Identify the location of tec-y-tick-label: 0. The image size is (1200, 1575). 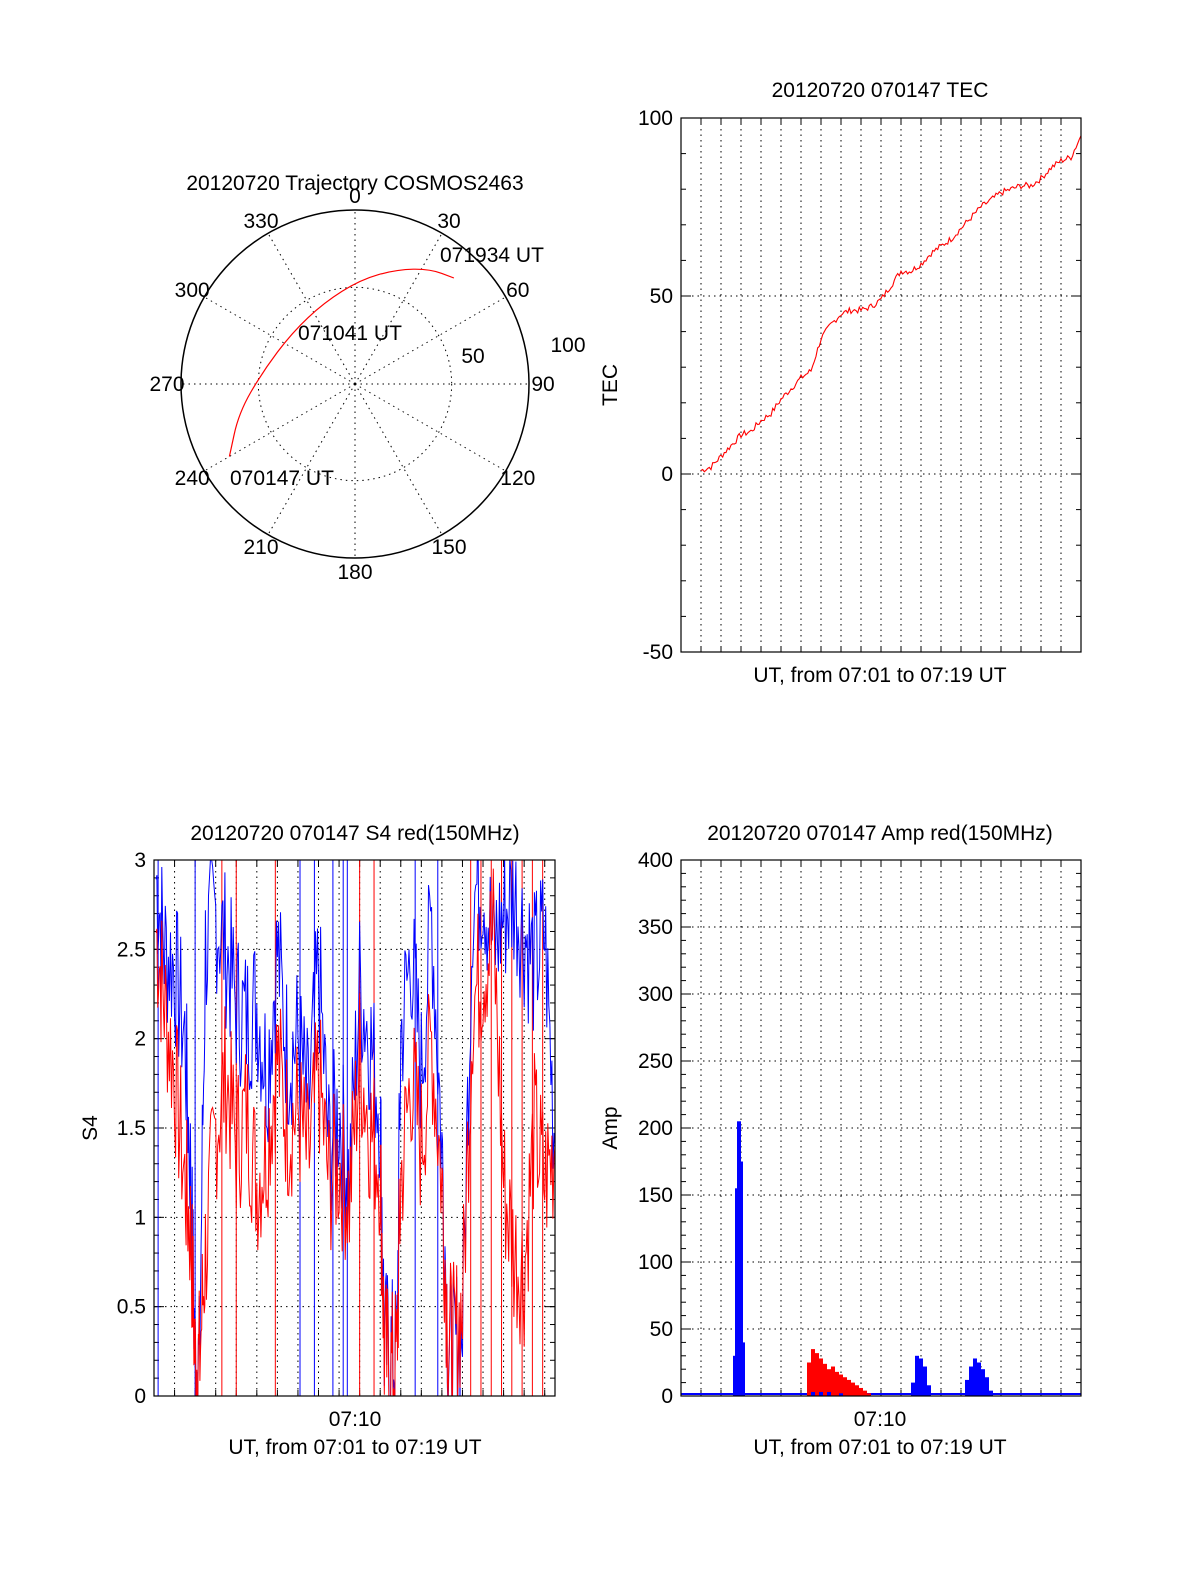
(667, 474).